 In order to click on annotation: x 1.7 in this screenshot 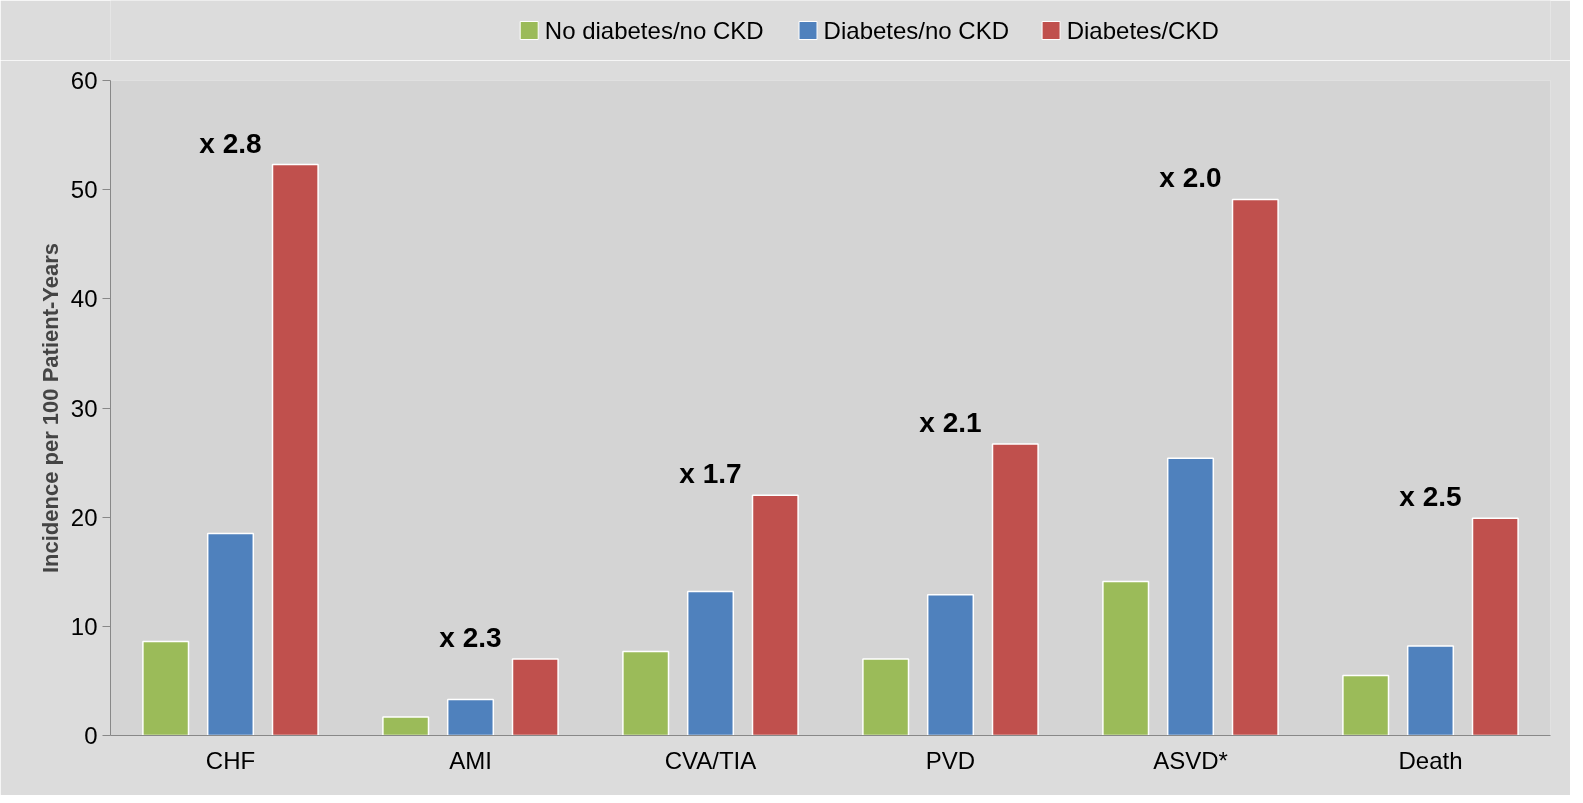, I will do `click(710, 474)`.